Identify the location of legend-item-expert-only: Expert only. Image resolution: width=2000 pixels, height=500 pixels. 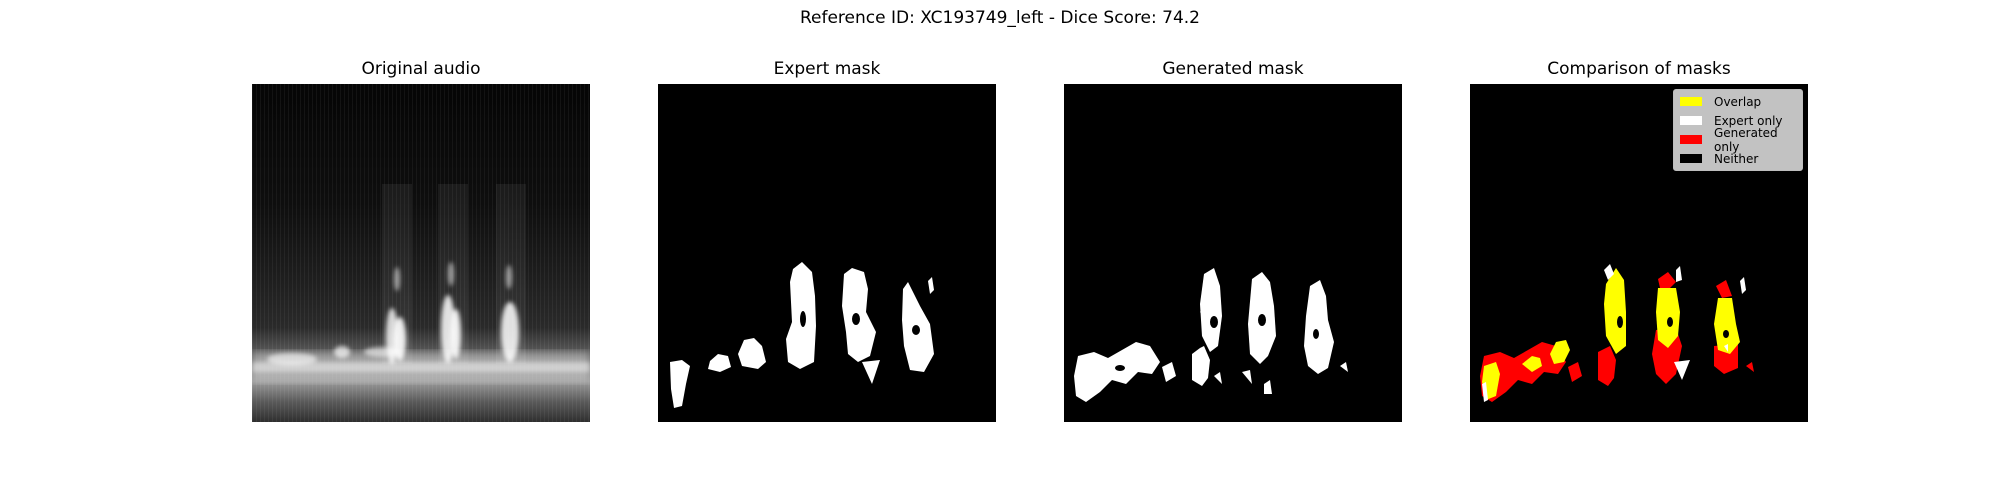
(1738, 120).